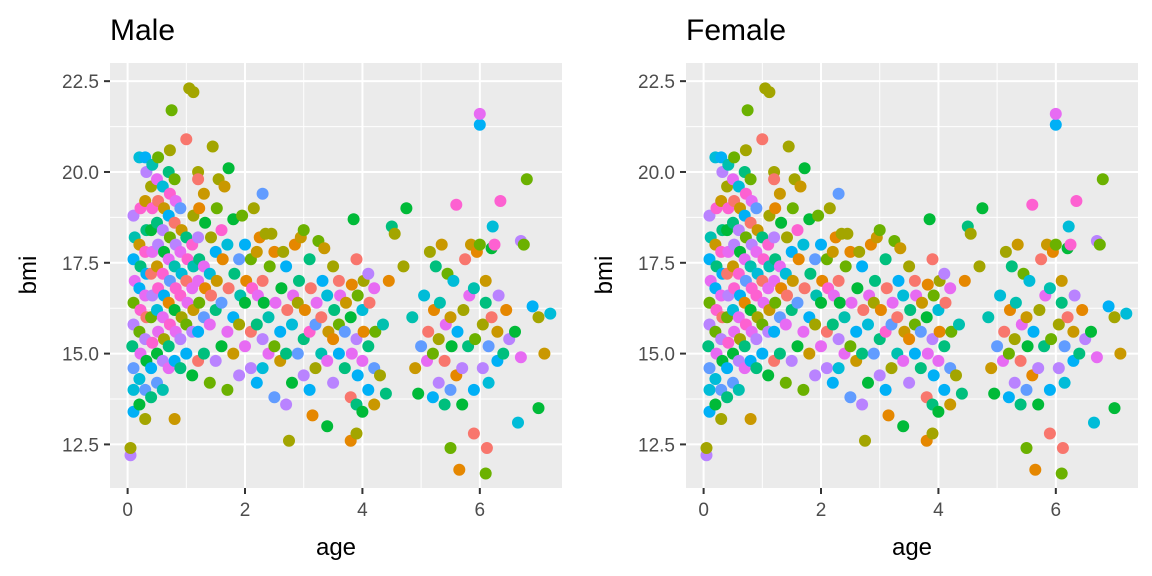  What do you see at coordinates (821, 510) in the screenshot?
I see `female-x-tick-label: 2` at bounding box center [821, 510].